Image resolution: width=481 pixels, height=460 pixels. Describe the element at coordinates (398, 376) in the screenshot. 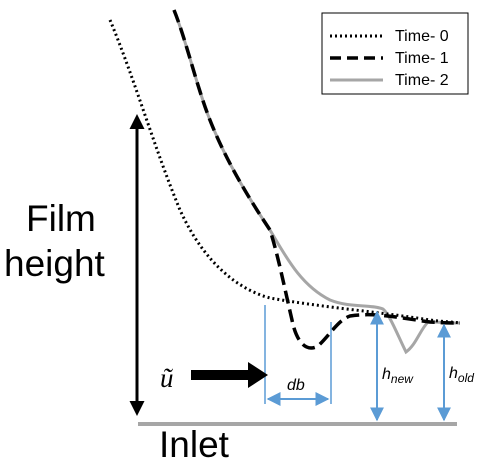

I see `h-new-label: hnew` at that location.